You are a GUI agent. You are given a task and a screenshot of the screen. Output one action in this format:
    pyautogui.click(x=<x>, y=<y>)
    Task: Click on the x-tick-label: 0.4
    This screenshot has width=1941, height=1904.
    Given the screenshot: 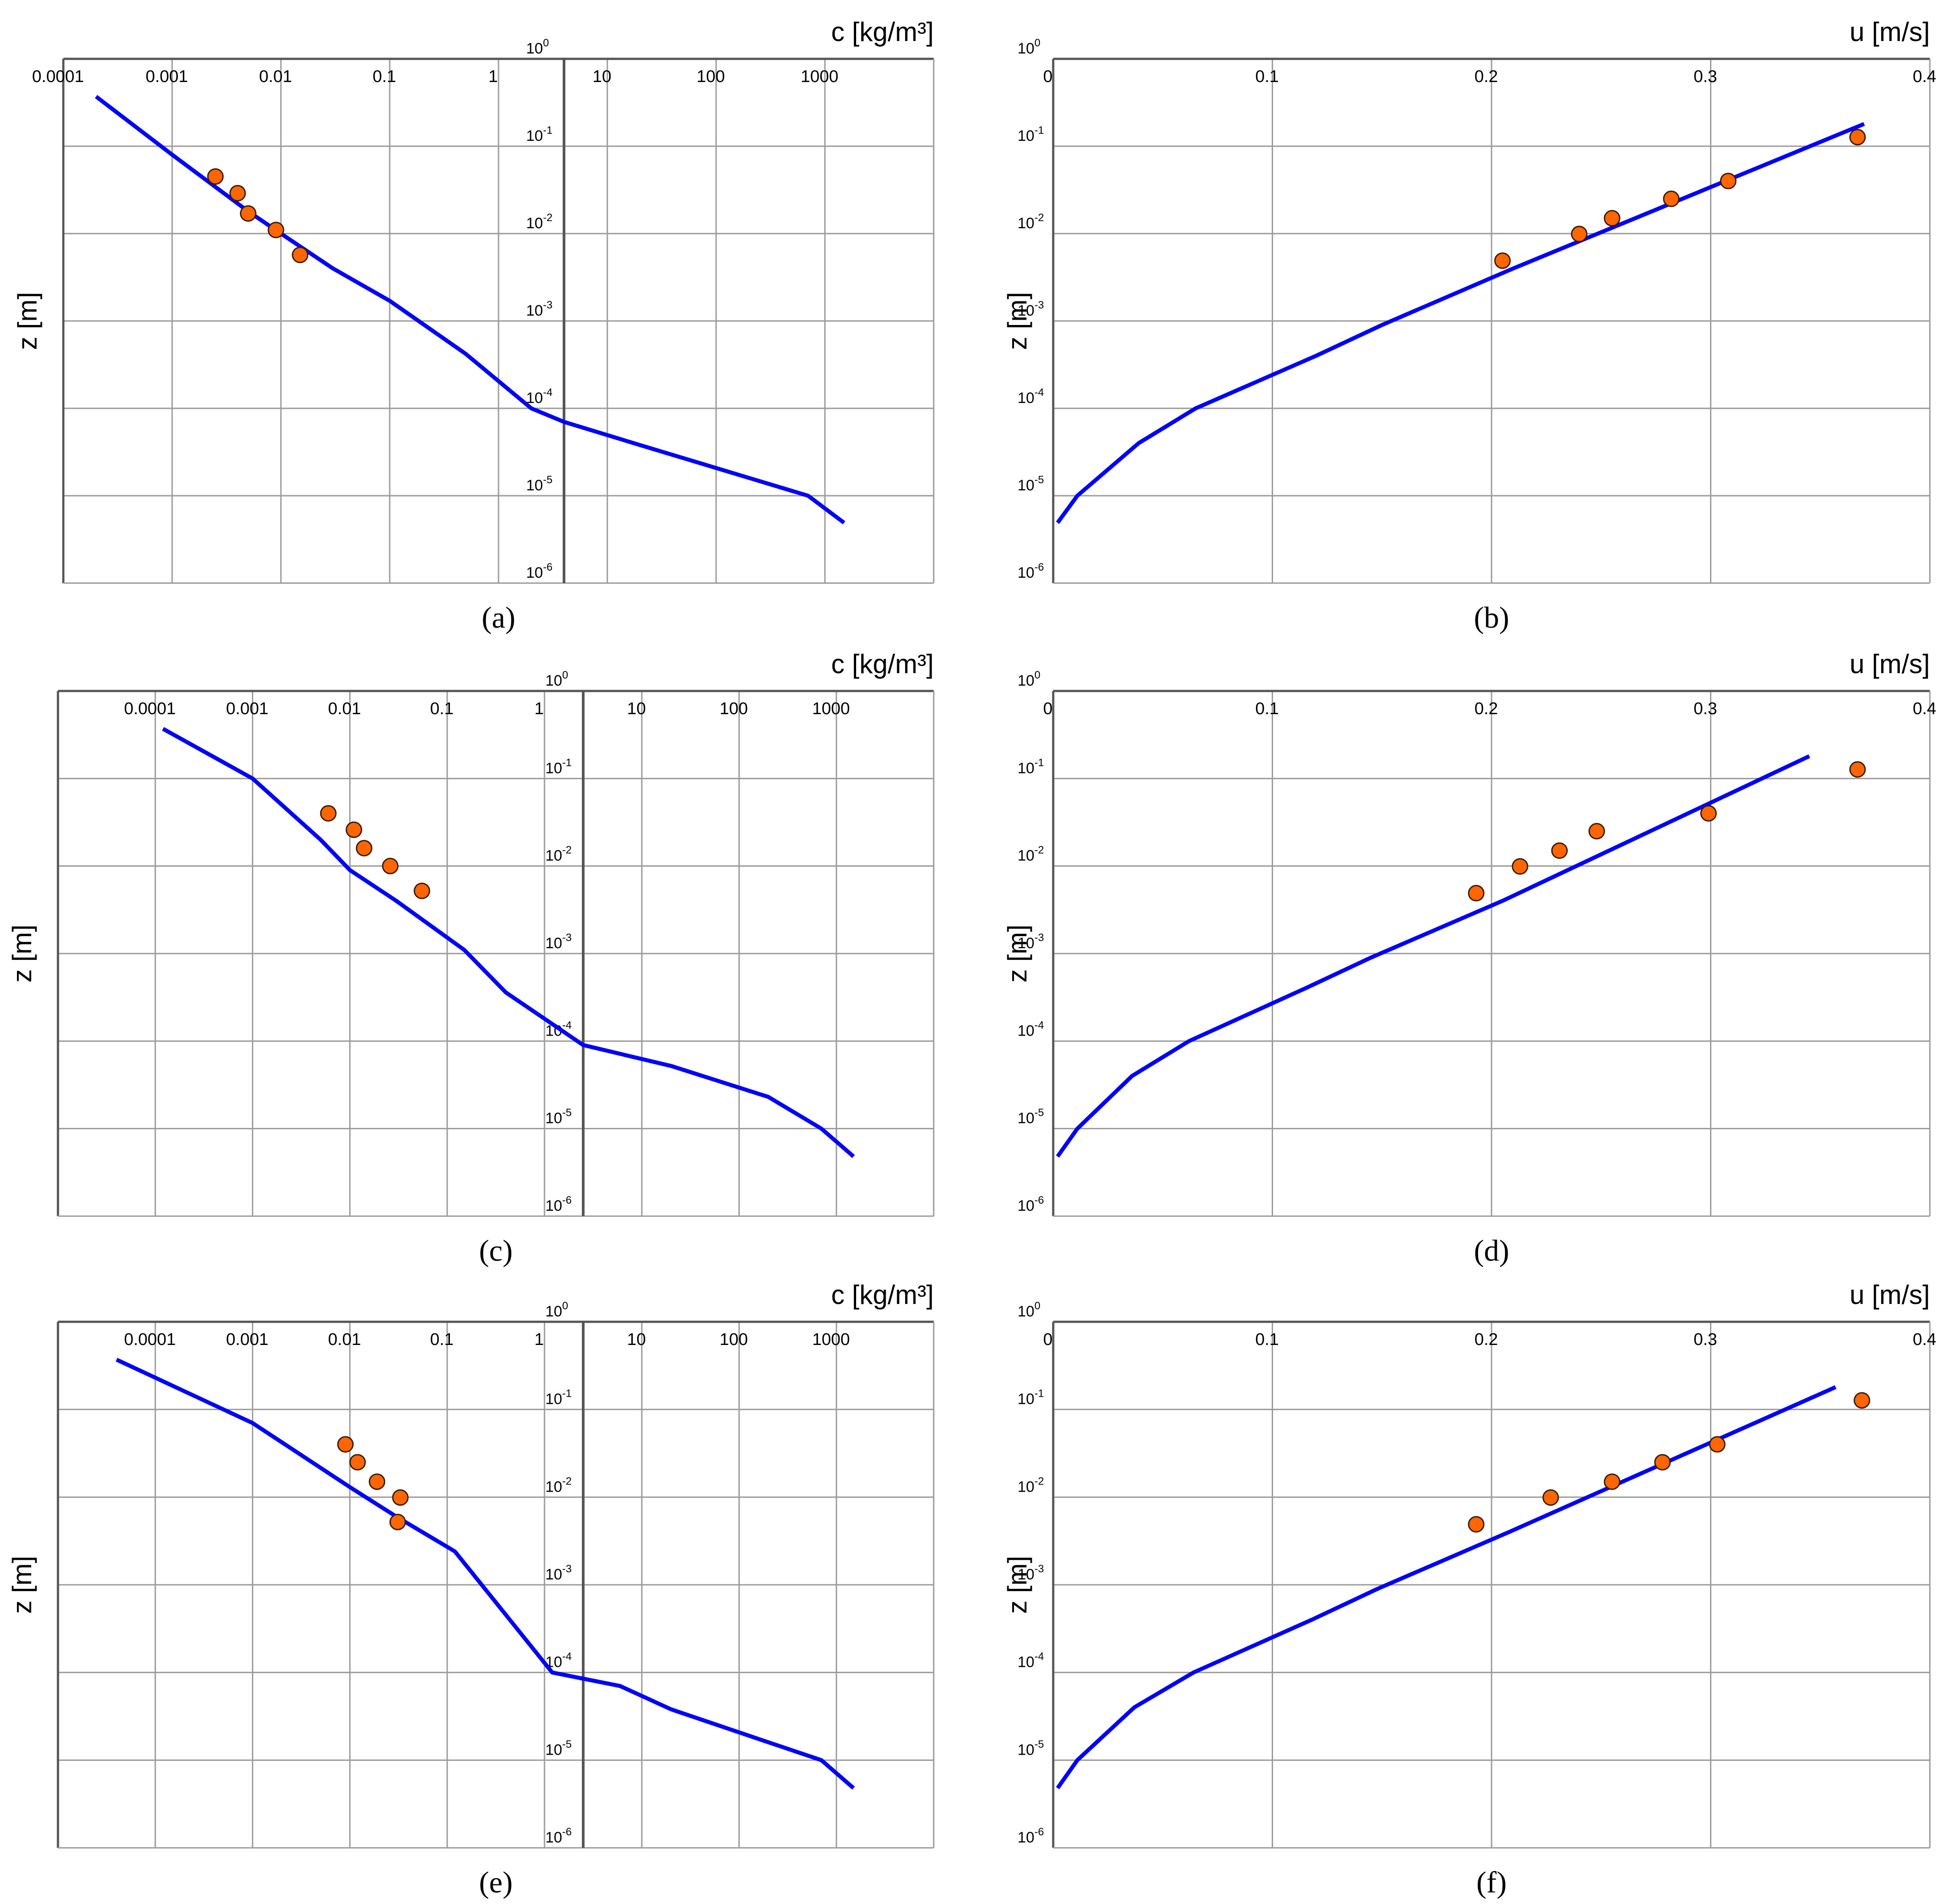 What is the action you would take?
    pyautogui.click(x=1925, y=708)
    